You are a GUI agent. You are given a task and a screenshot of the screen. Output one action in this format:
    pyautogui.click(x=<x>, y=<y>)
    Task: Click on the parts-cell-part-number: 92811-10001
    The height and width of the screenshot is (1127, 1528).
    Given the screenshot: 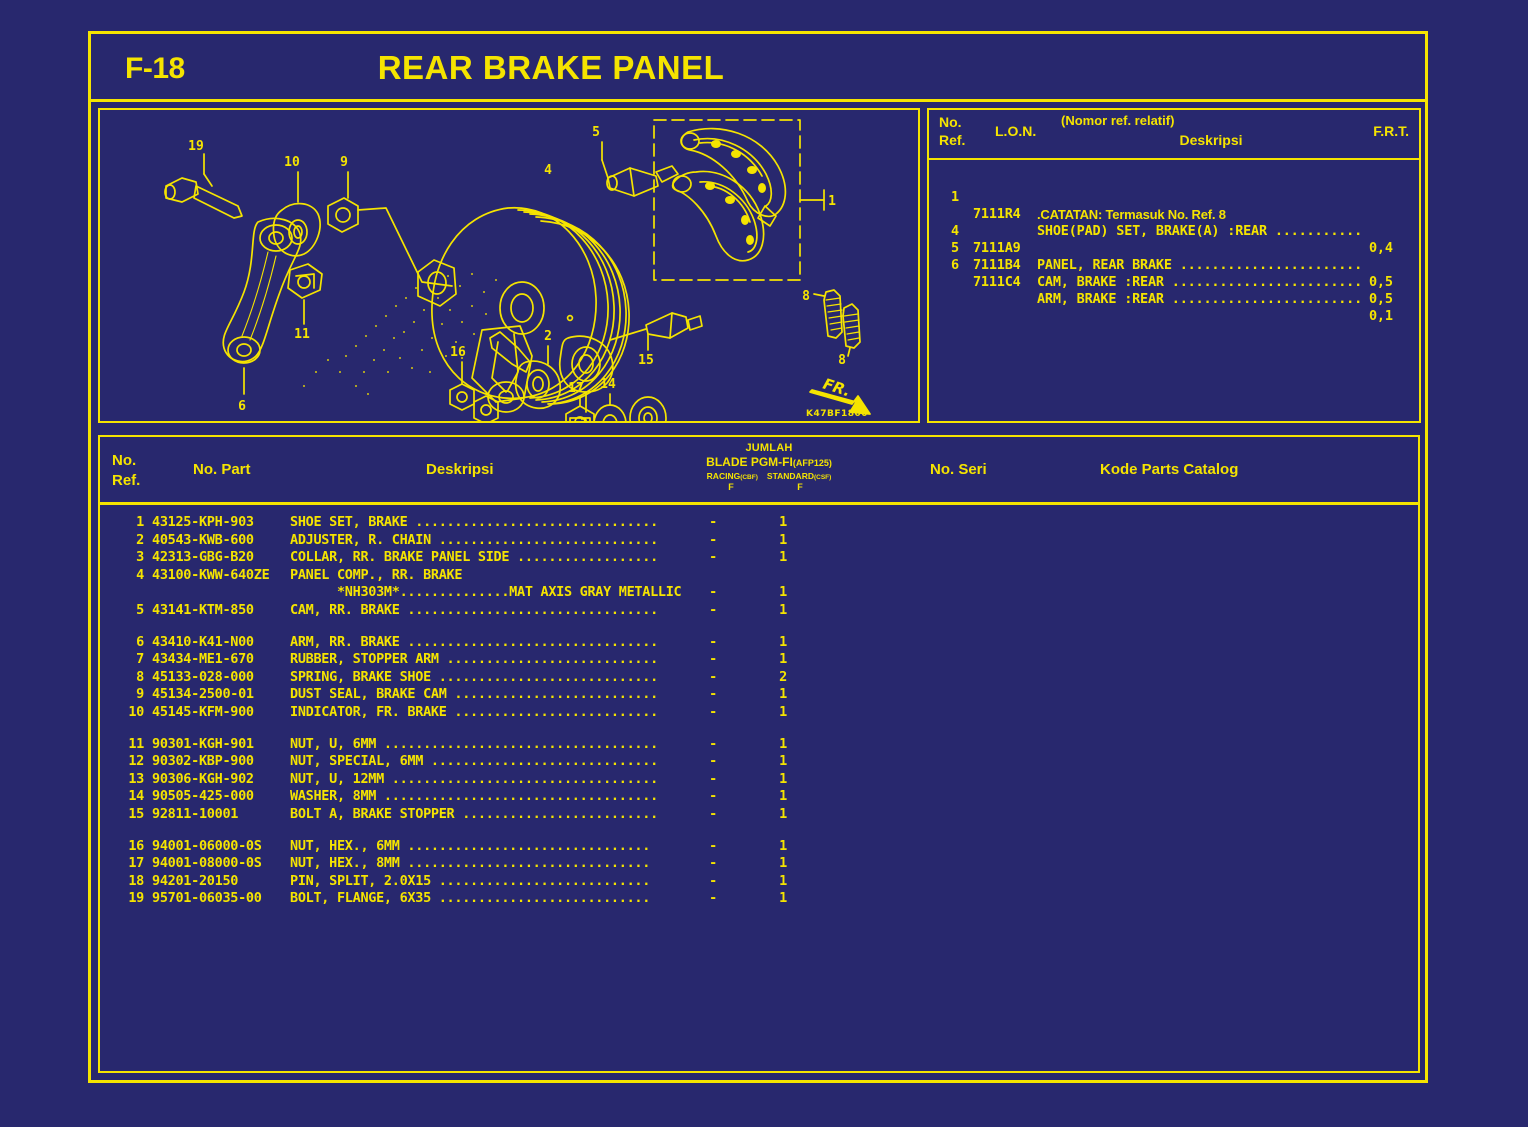 What is the action you would take?
    pyautogui.click(x=195, y=813)
    